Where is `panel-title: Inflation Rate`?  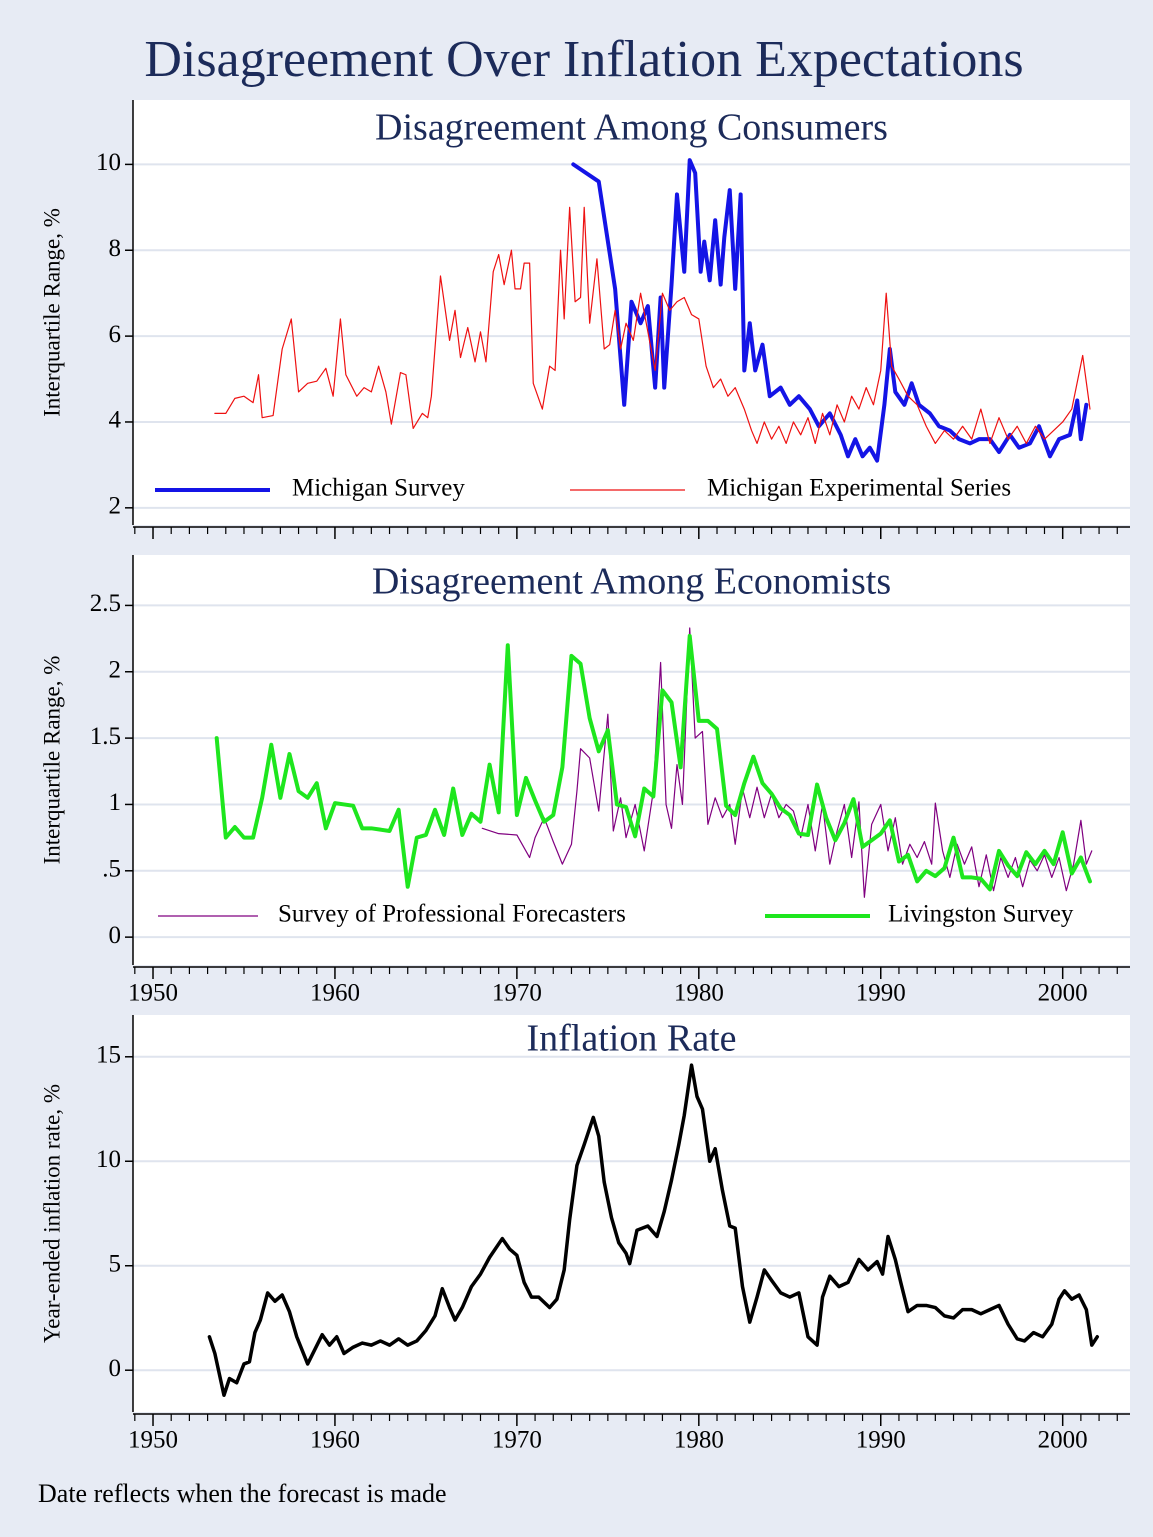 panel-title: Inflation Rate is located at coordinates (632, 1039).